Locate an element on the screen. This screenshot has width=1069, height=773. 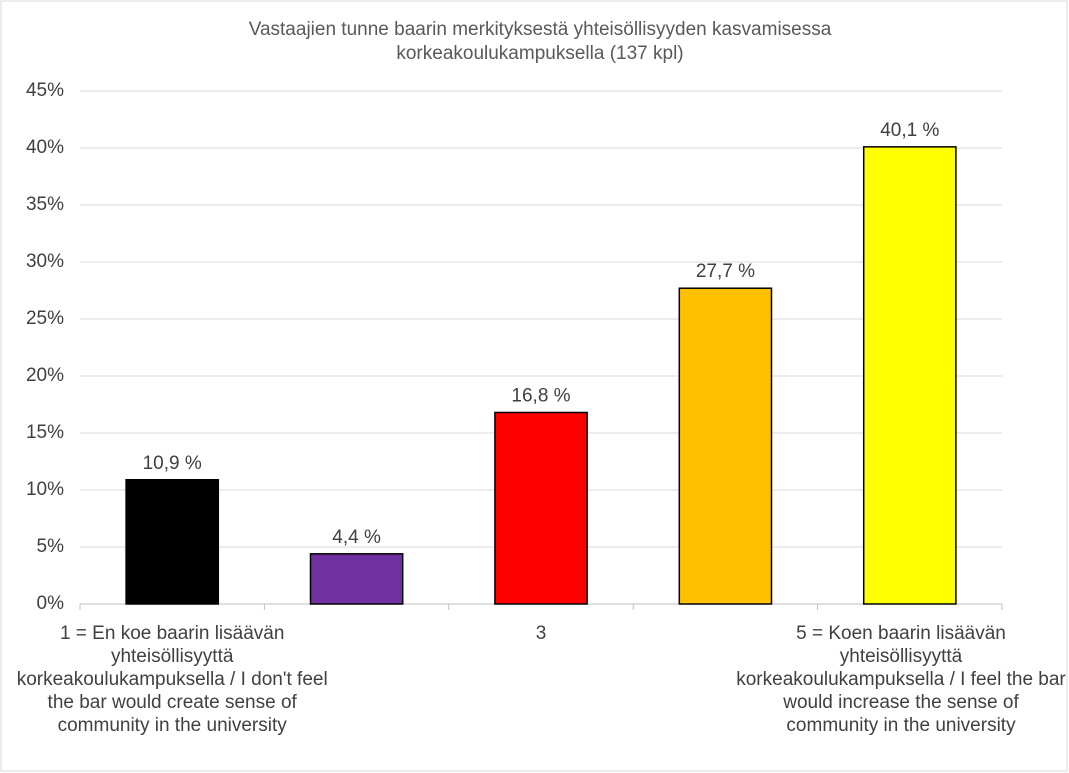
y-tick-label: 45% is located at coordinates (45, 90).